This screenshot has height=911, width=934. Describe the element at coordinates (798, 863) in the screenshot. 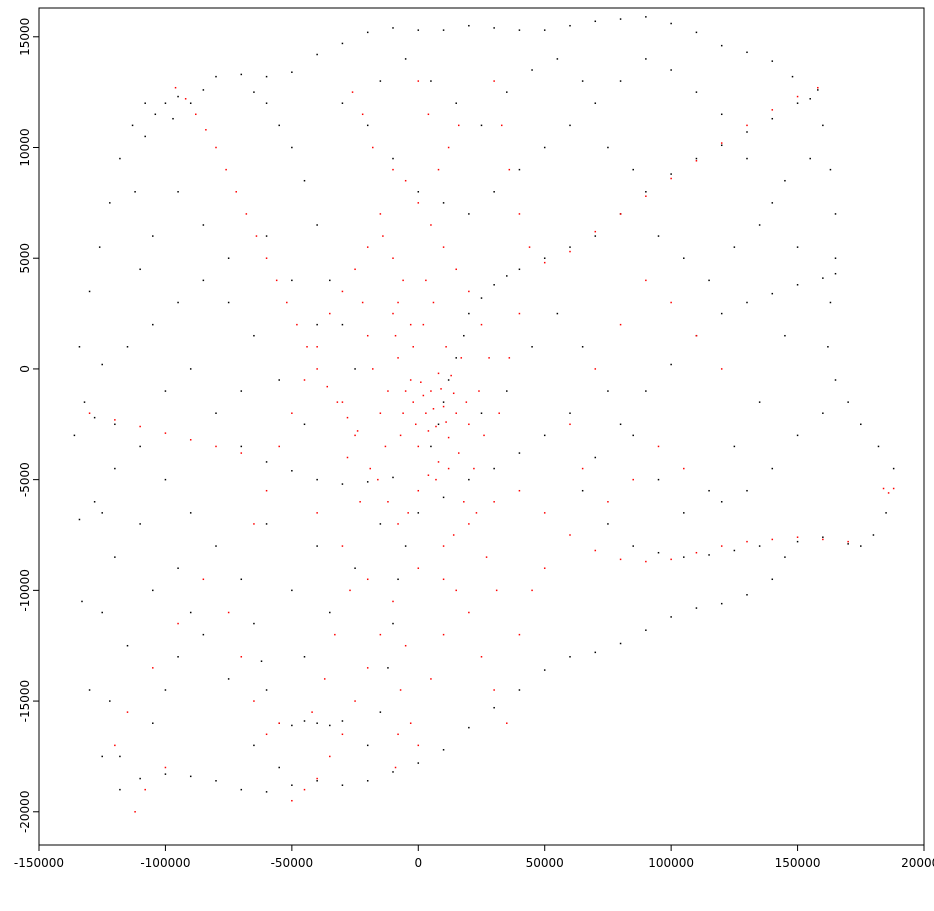

I see `x-tick-label: 150000` at that location.